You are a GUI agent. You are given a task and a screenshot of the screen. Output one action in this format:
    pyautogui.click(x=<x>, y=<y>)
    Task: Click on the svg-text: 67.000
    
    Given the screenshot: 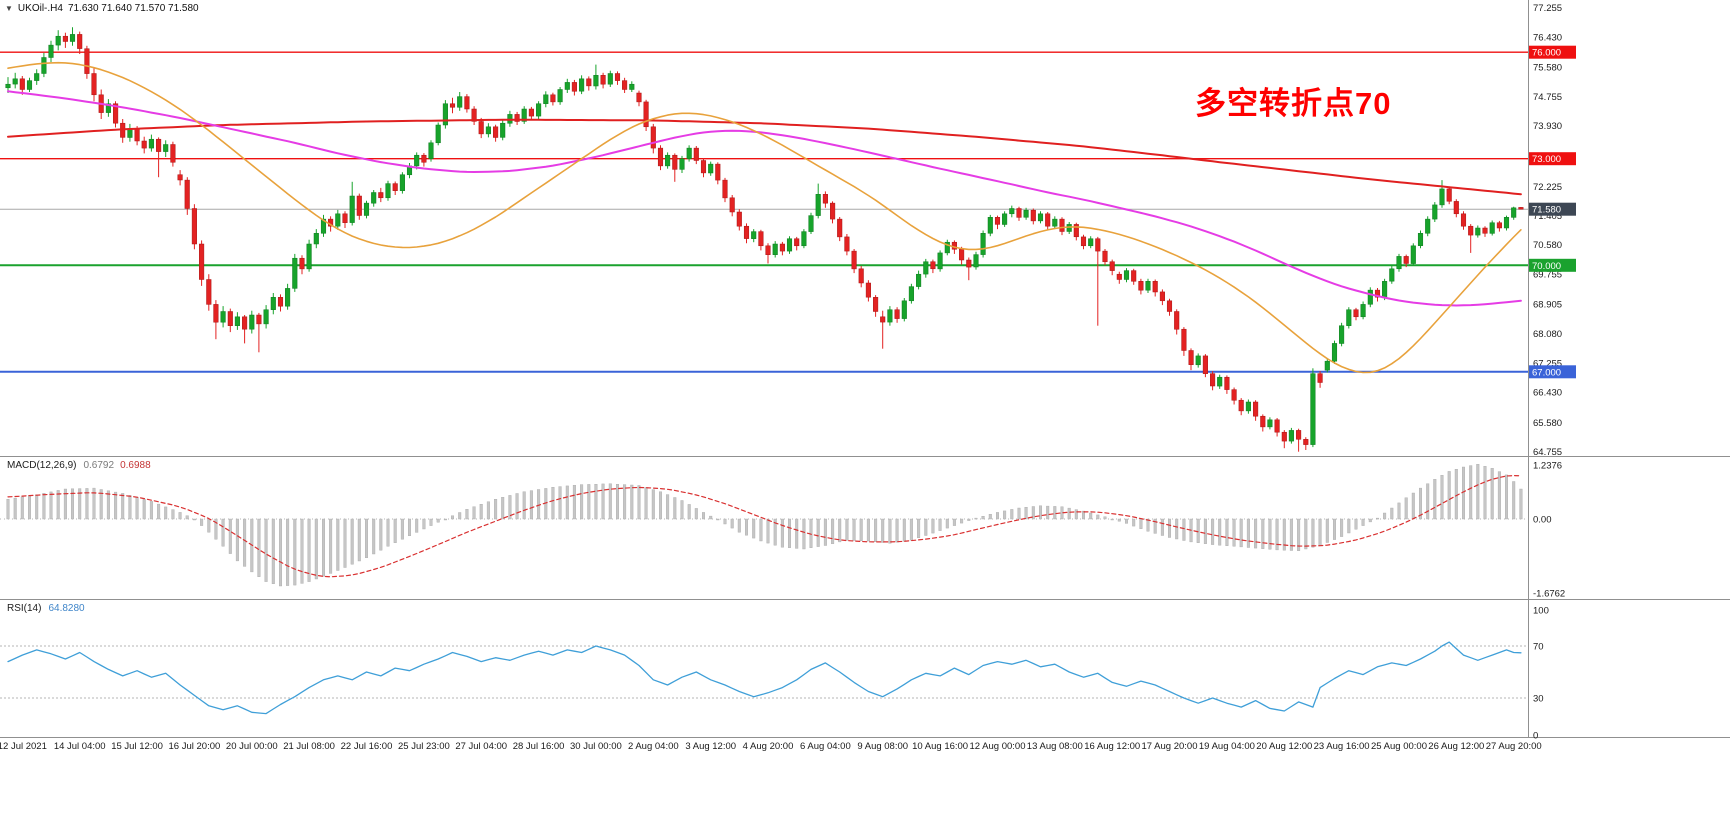 What is the action you would take?
    pyautogui.click(x=1546, y=372)
    